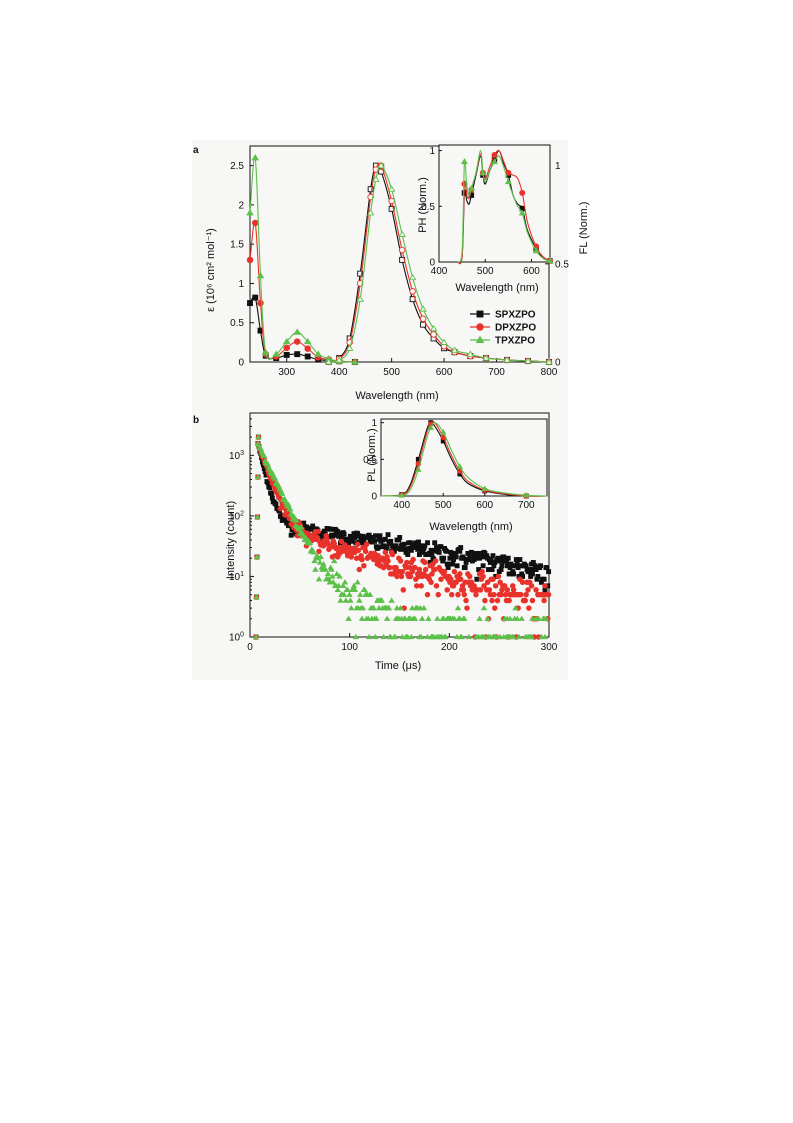 The height and width of the screenshot is (1123, 793). I want to click on inset-line-TPXZPO, so click(503, 206).